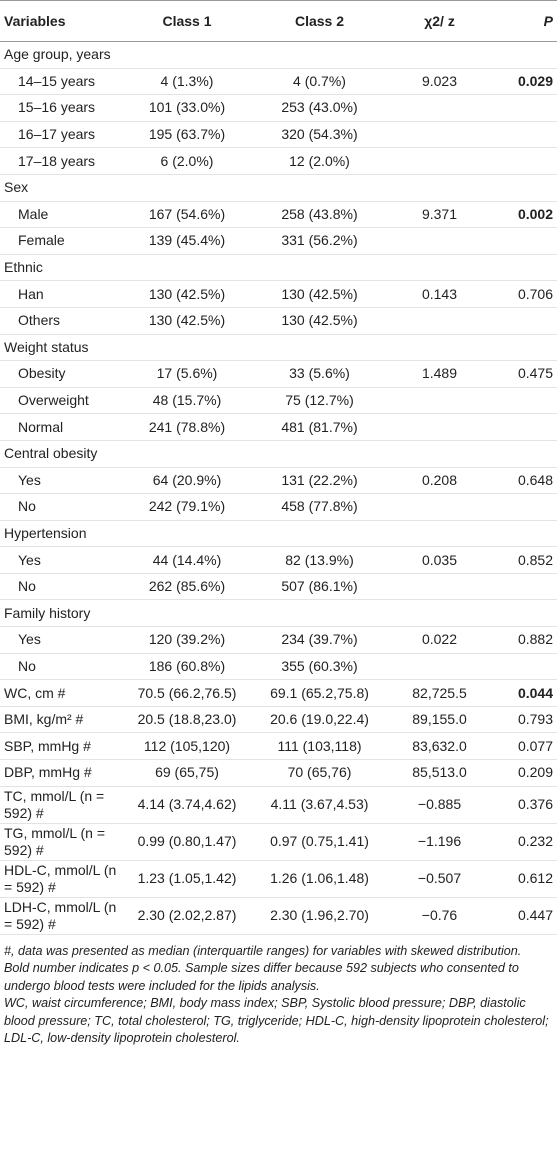  What do you see at coordinates (61, 773) in the screenshot?
I see `row-label: DBP, mmHg #` at bounding box center [61, 773].